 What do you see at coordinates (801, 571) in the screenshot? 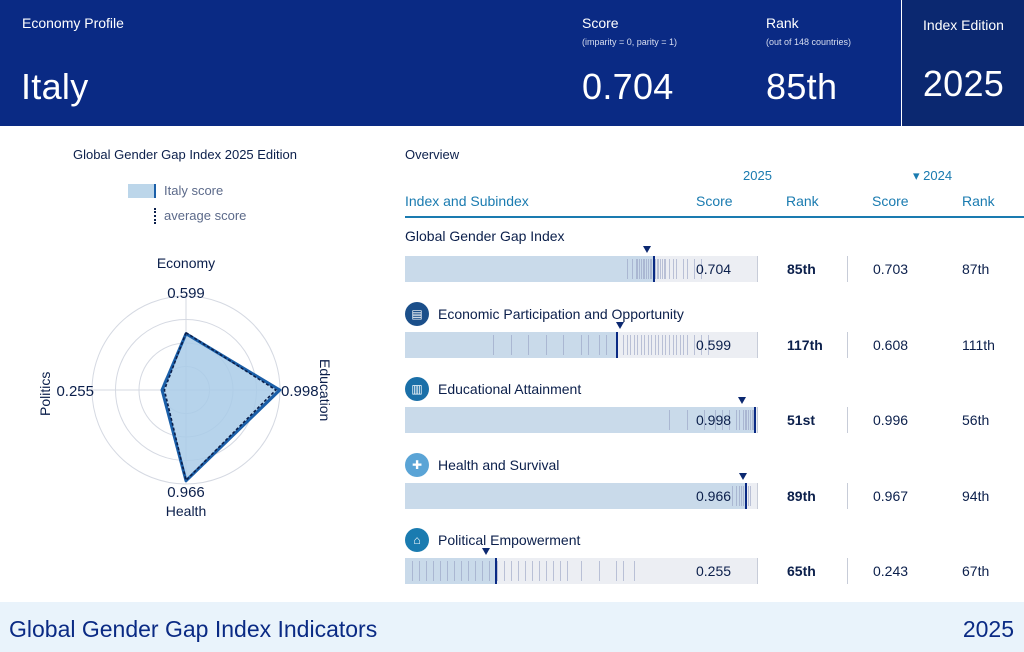
I see `rank-2025: 65th` at bounding box center [801, 571].